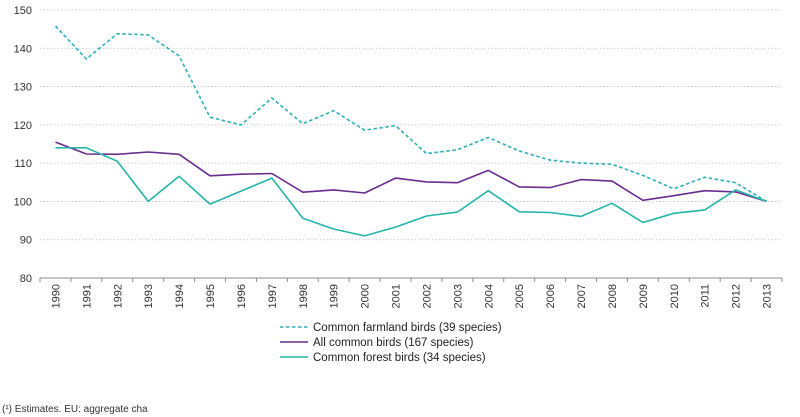  Describe the element at coordinates (427, 296) in the screenshot. I see `x-tick-label: 2002` at that location.